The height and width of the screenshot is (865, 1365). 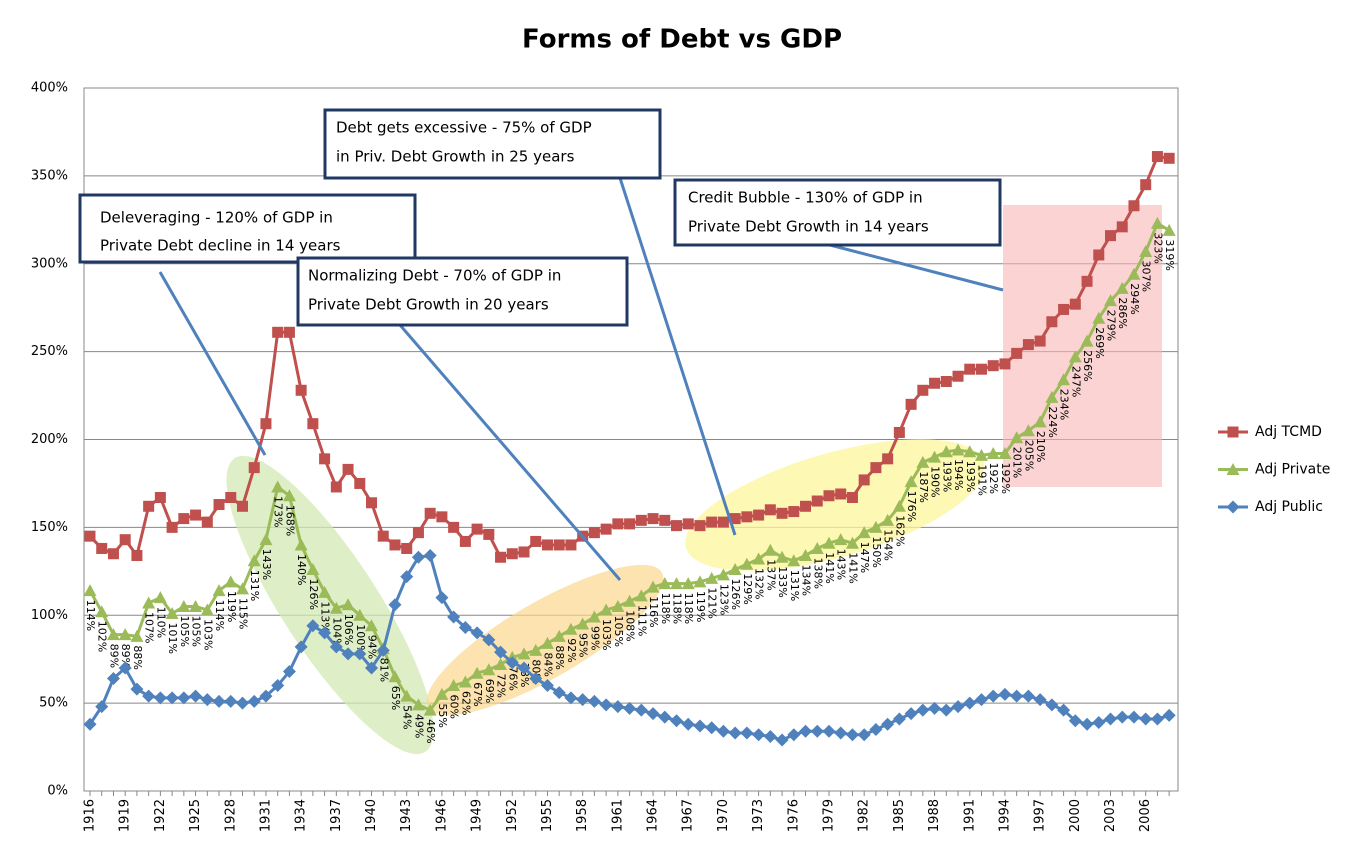 What do you see at coordinates (1099, 342) in the screenshot?
I see `data-label: 269%` at bounding box center [1099, 342].